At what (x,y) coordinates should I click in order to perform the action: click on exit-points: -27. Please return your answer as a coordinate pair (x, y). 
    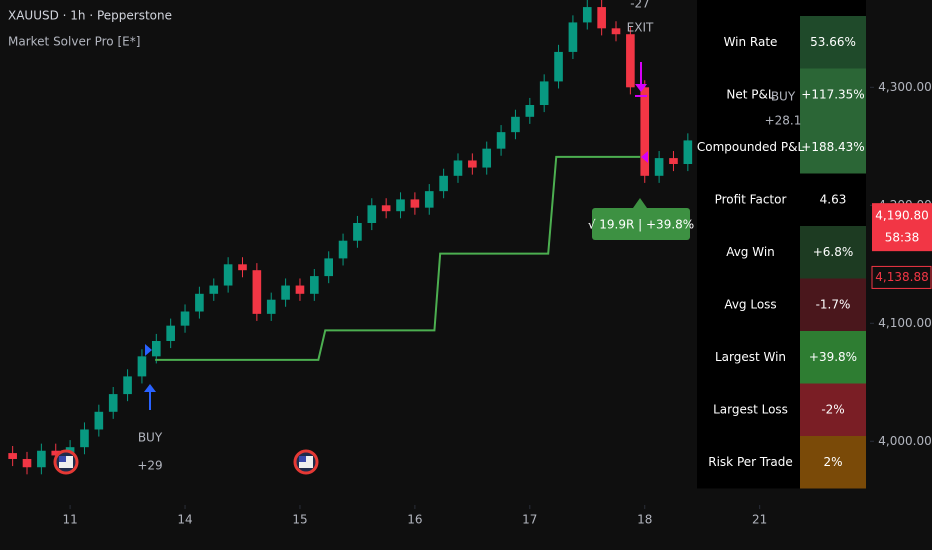
    Looking at the image, I should click on (640, 5).